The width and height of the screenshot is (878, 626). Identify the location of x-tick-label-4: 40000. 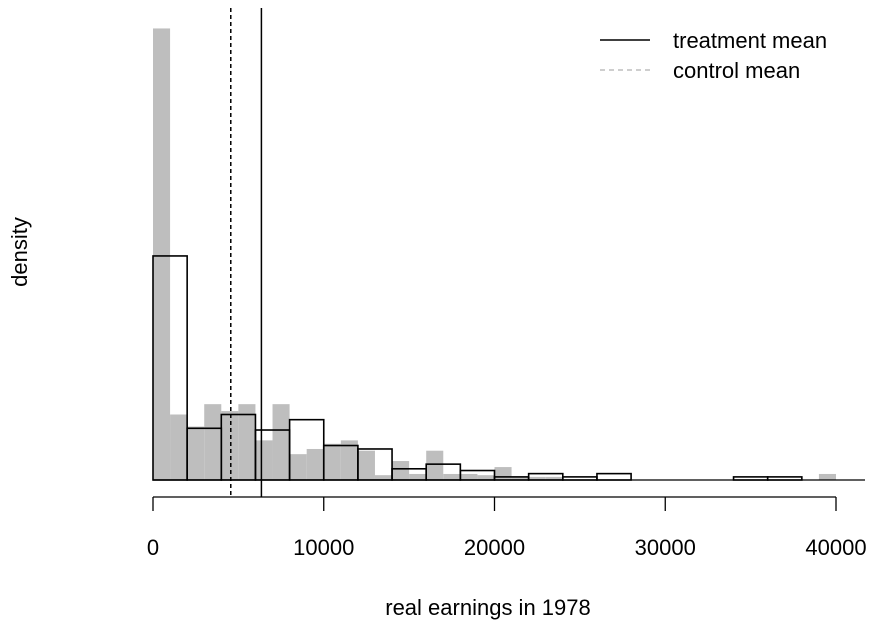
(835, 547).